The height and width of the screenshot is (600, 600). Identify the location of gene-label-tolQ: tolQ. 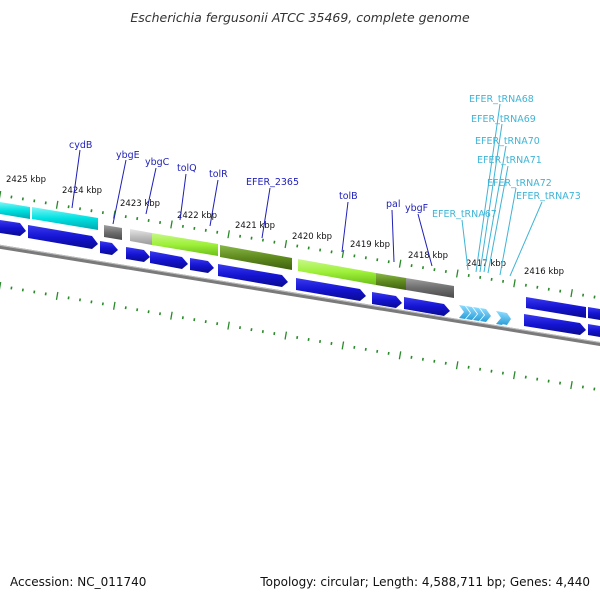
(187, 168).